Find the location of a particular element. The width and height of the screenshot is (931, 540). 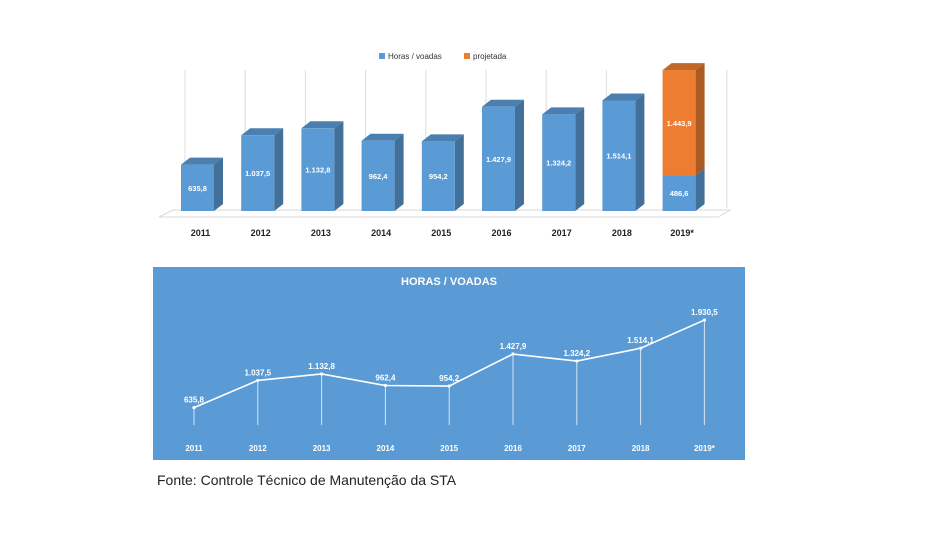

bar-2013-front is located at coordinates (318, 169).